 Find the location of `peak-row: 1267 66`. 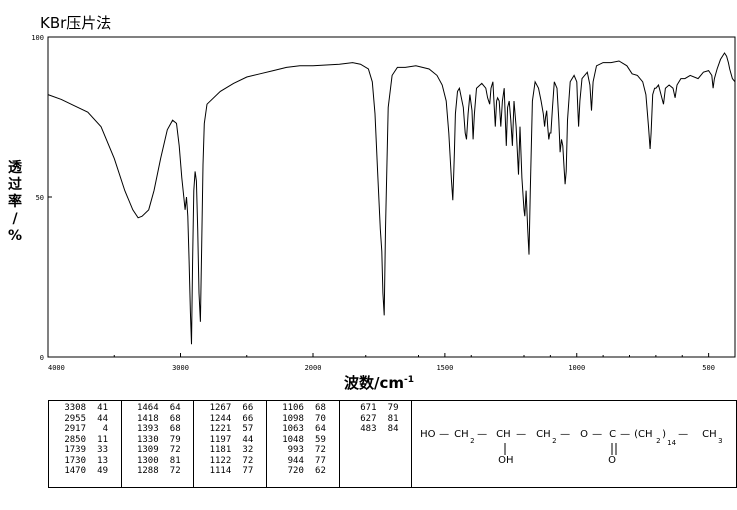

peak-row: 1267 66 is located at coordinates (230, 408).